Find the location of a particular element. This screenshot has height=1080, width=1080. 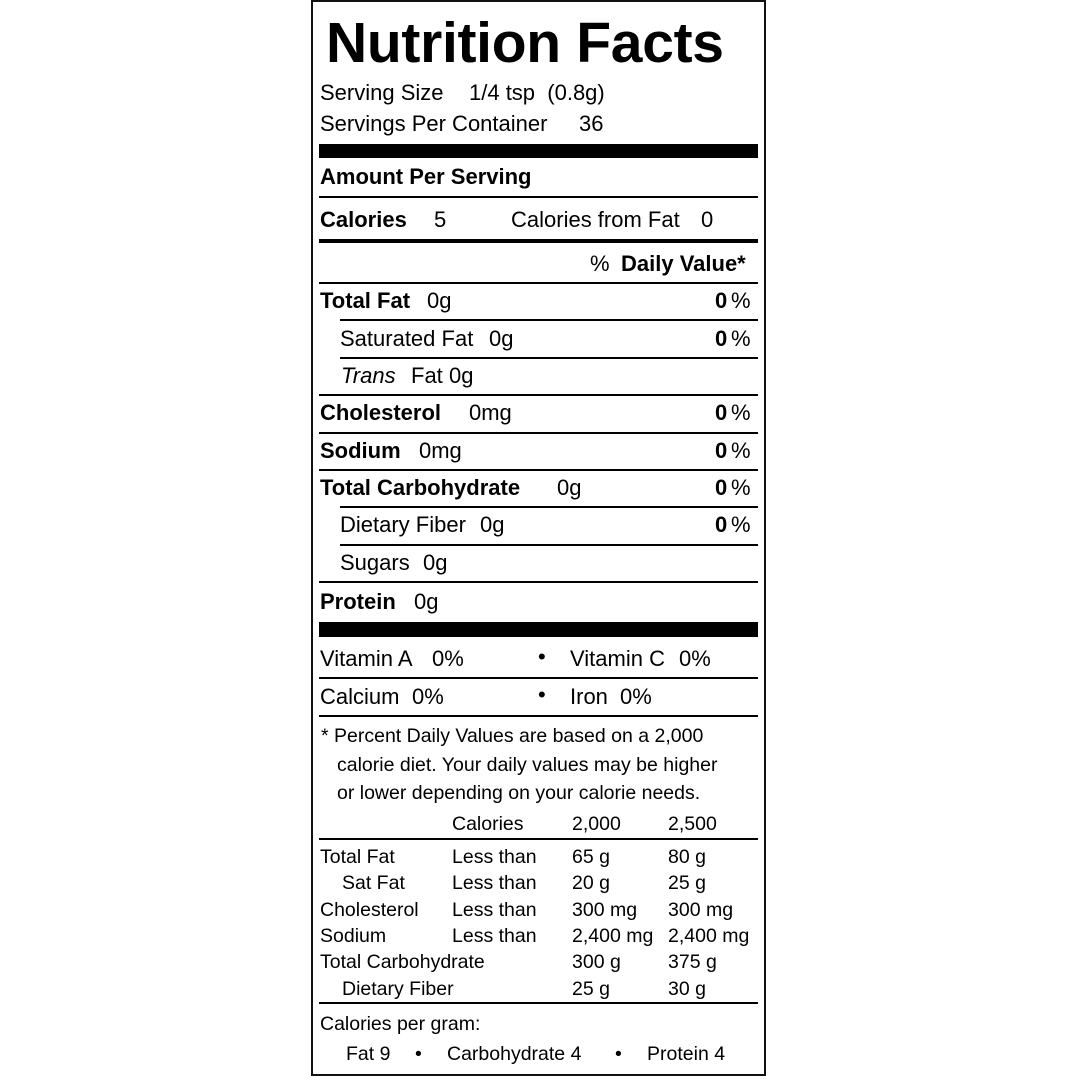

dv-cell: Dietary Fiber is located at coordinates (398, 989).